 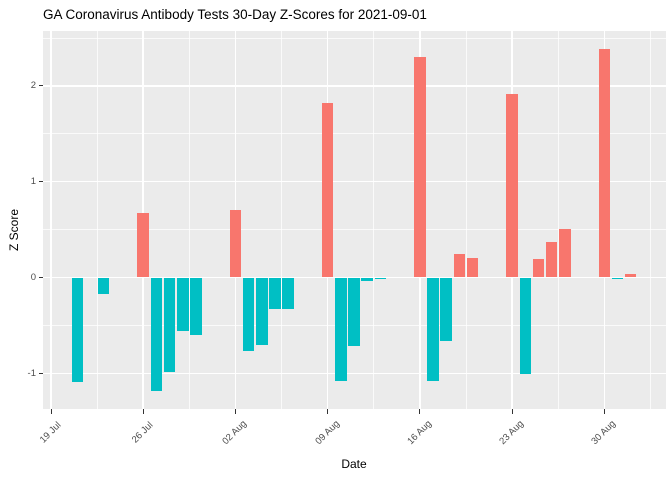 I want to click on y-tick-label: 1, so click(x=33, y=182).